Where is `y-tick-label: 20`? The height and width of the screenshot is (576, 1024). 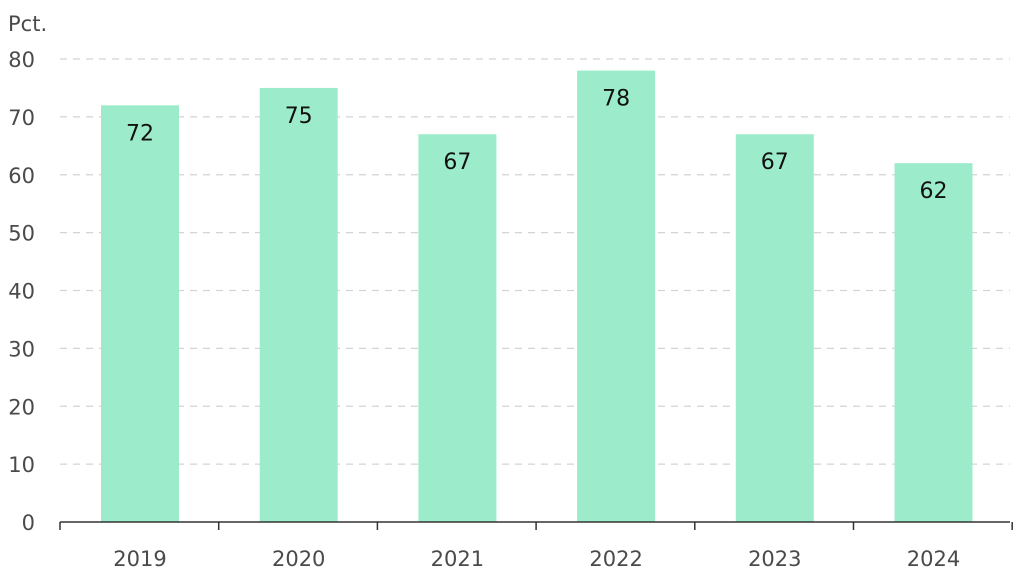 y-tick-label: 20 is located at coordinates (21, 407).